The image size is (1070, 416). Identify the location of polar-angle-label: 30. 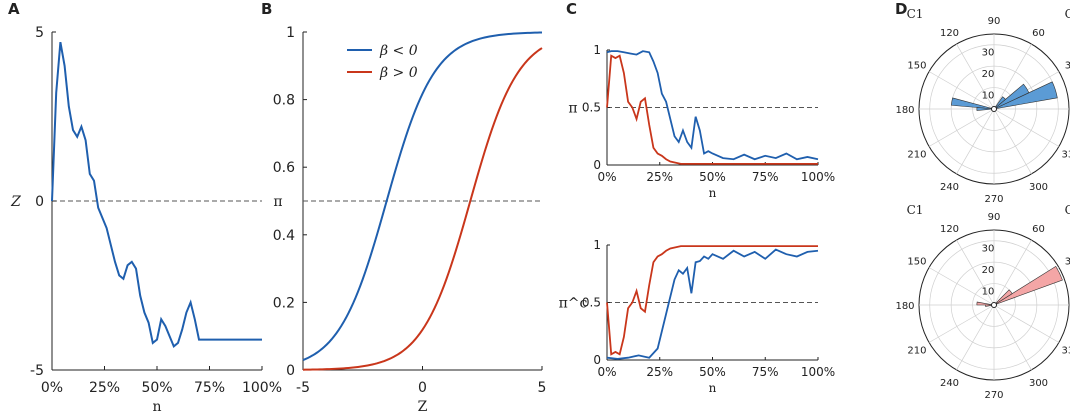
(1067, 66).